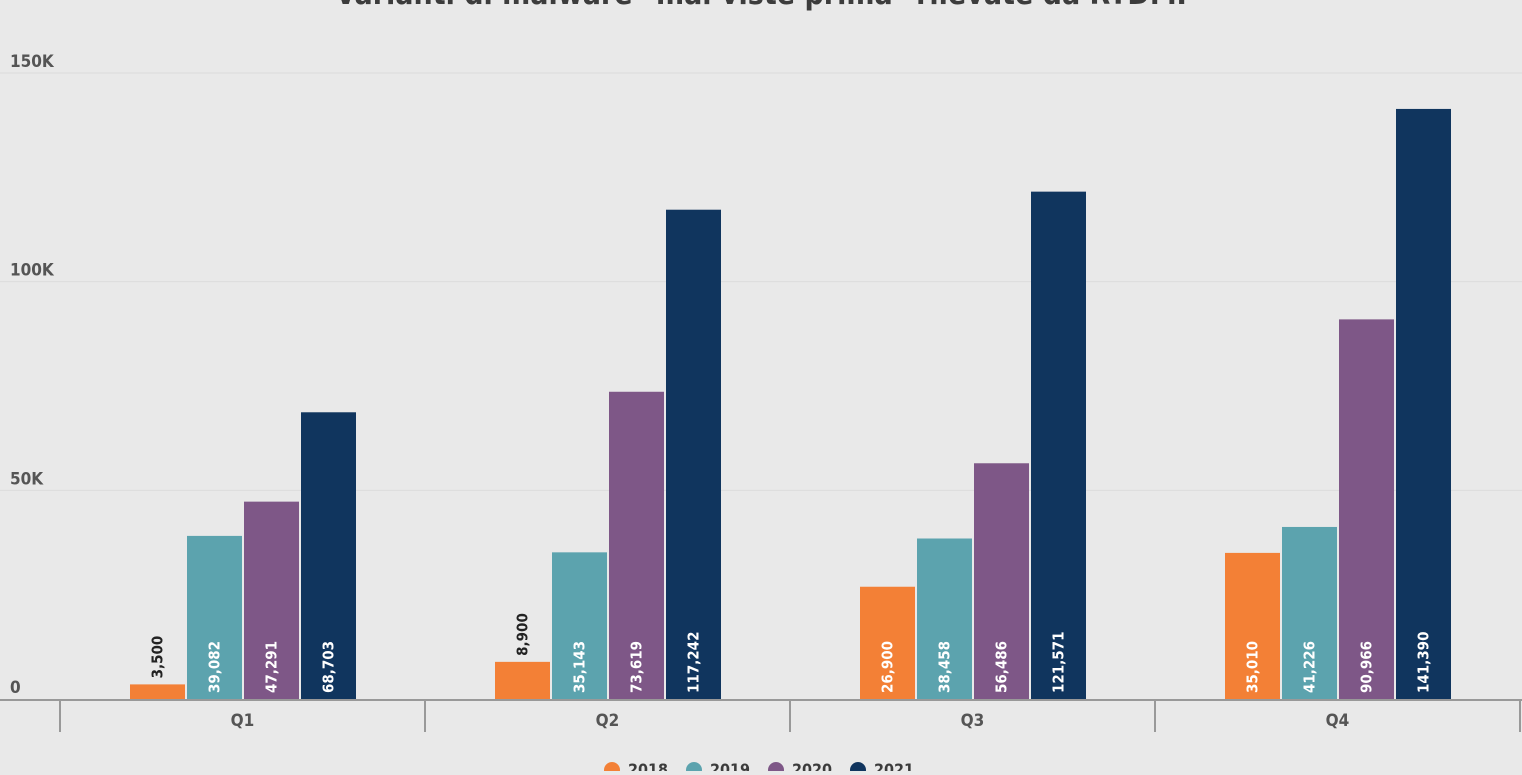  Describe the element at coordinates (973, 721) in the screenshot. I see `x-tick-label: Q3` at that location.